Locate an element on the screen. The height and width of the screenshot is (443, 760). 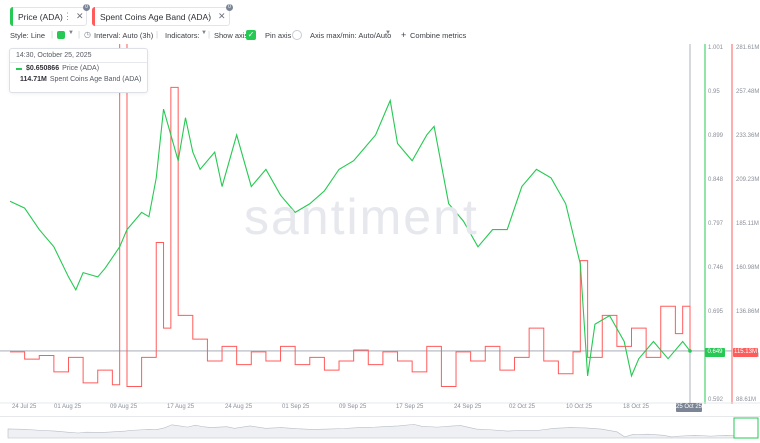
range-navigator is located at coordinates (380, 428).